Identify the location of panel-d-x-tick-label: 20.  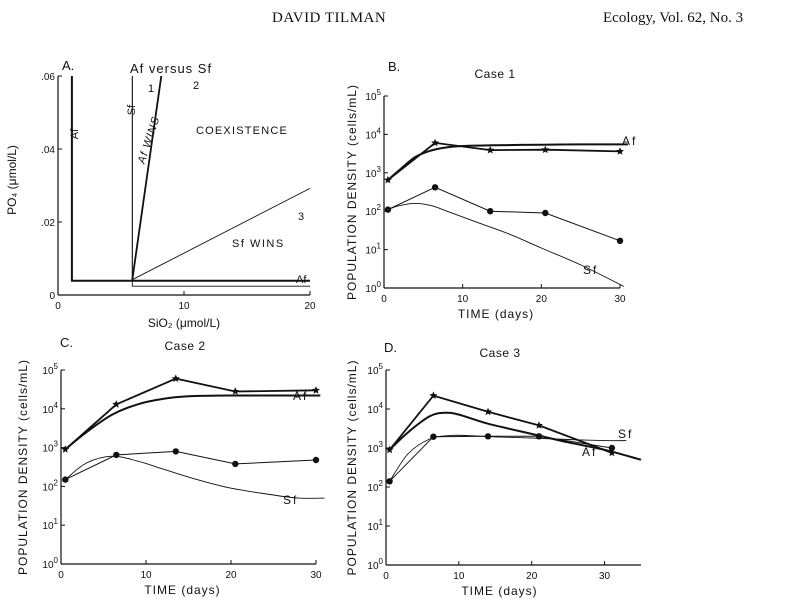
(532, 576).